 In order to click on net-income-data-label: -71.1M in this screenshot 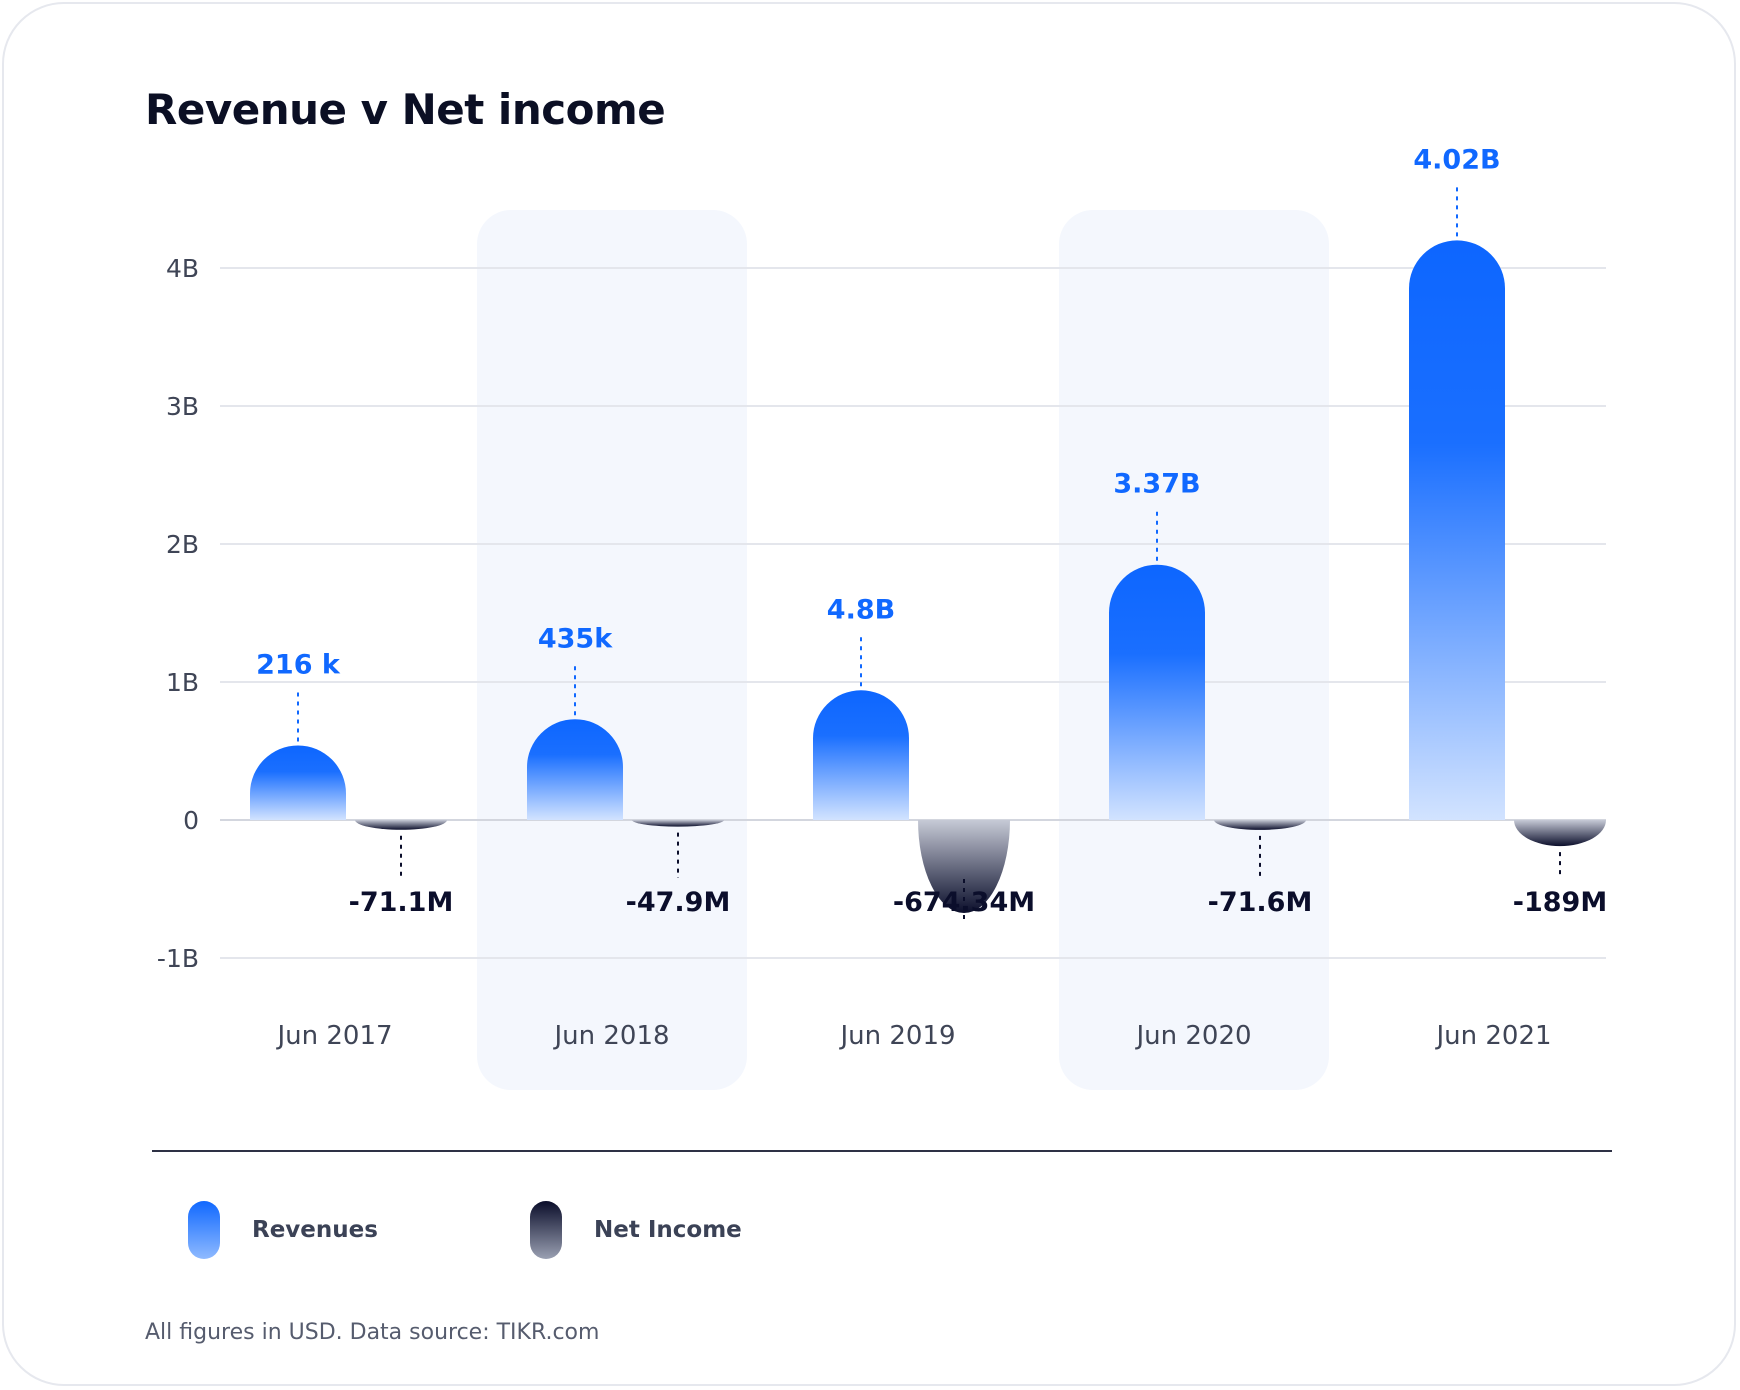, I will do `click(401, 902)`.